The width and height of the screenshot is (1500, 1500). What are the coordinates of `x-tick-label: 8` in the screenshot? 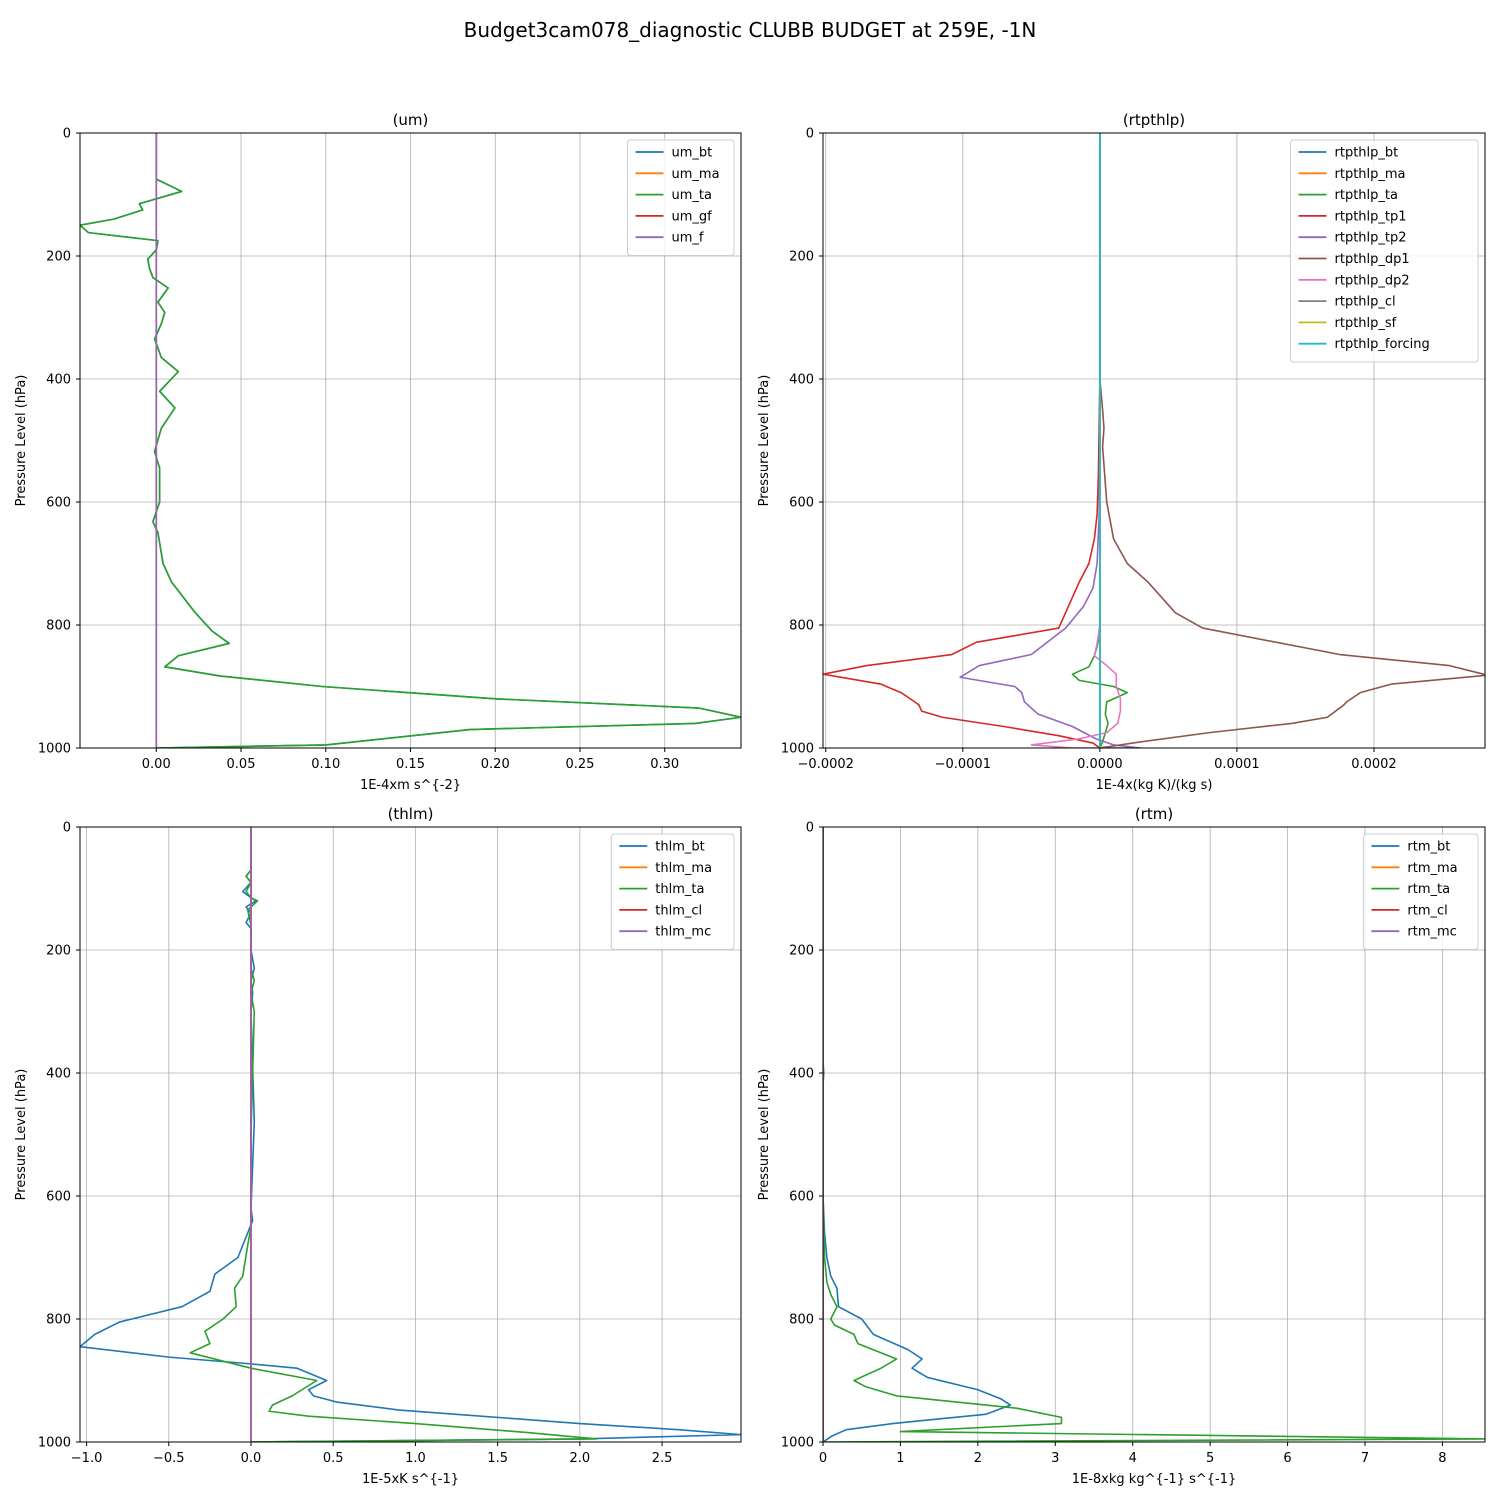 It's located at (1442, 1458).